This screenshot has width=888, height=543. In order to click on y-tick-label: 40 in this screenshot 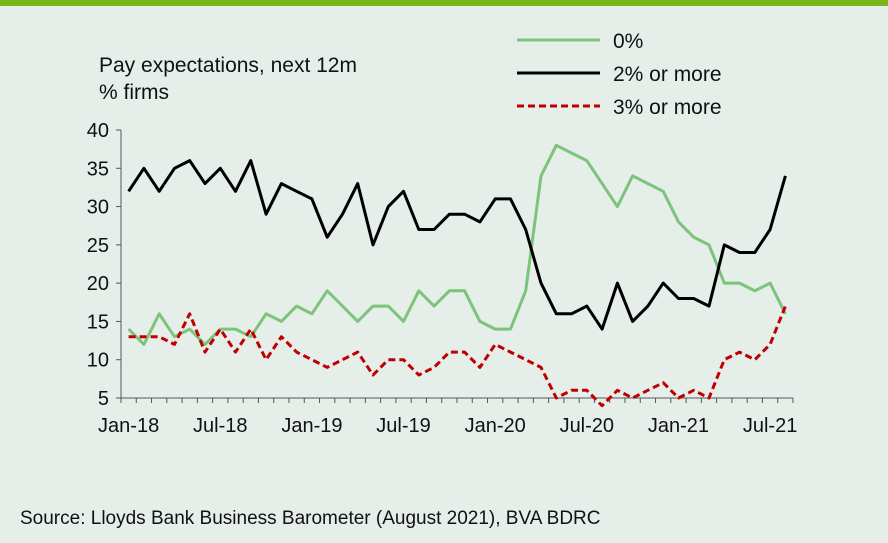, I will do `click(98, 131)`.